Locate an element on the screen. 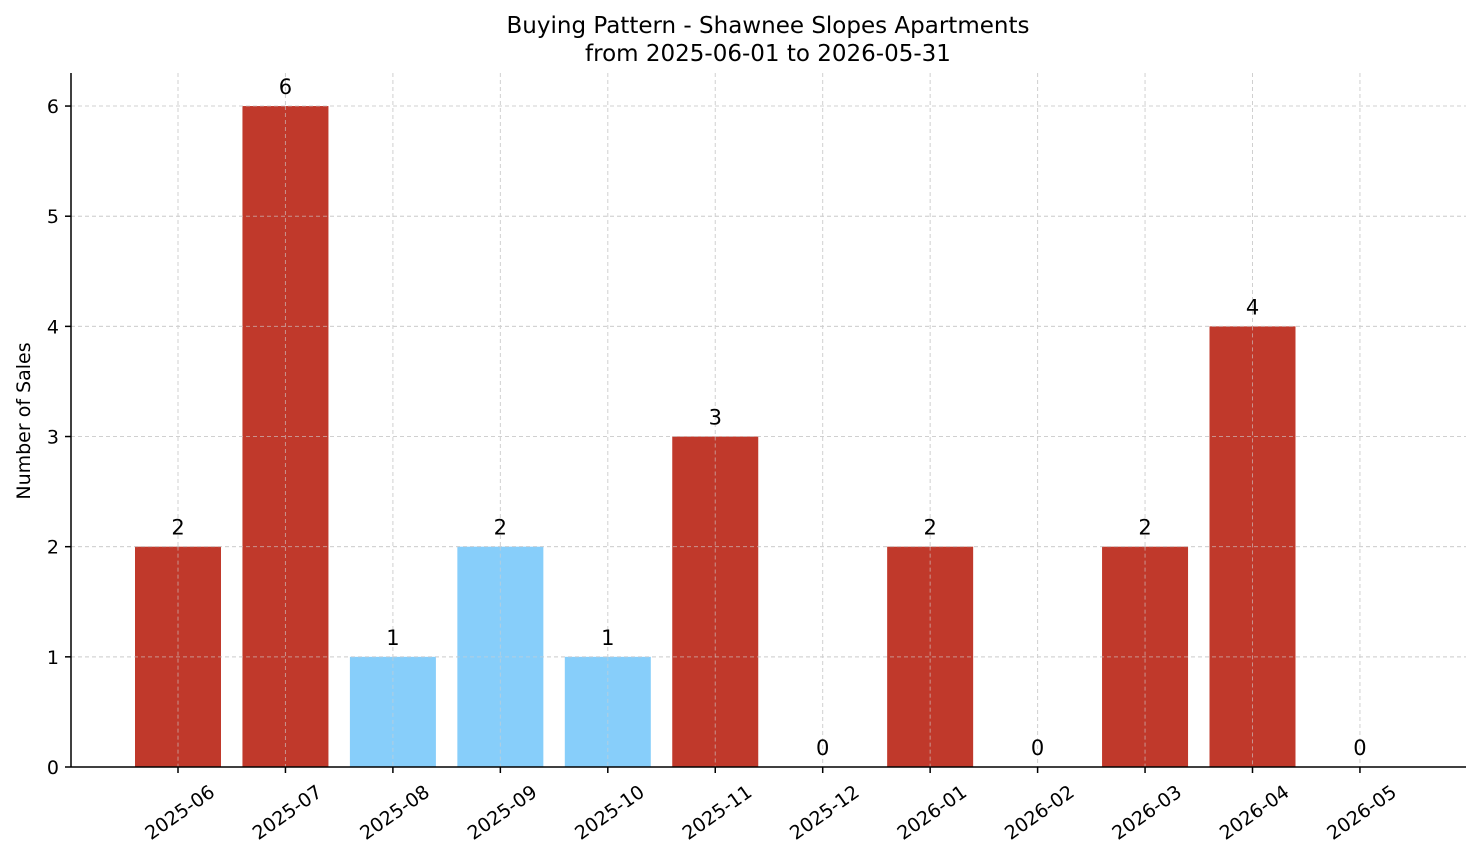 The width and height of the screenshot is (1481, 863). y-axis-label: Number of Sales is located at coordinates (24, 420).